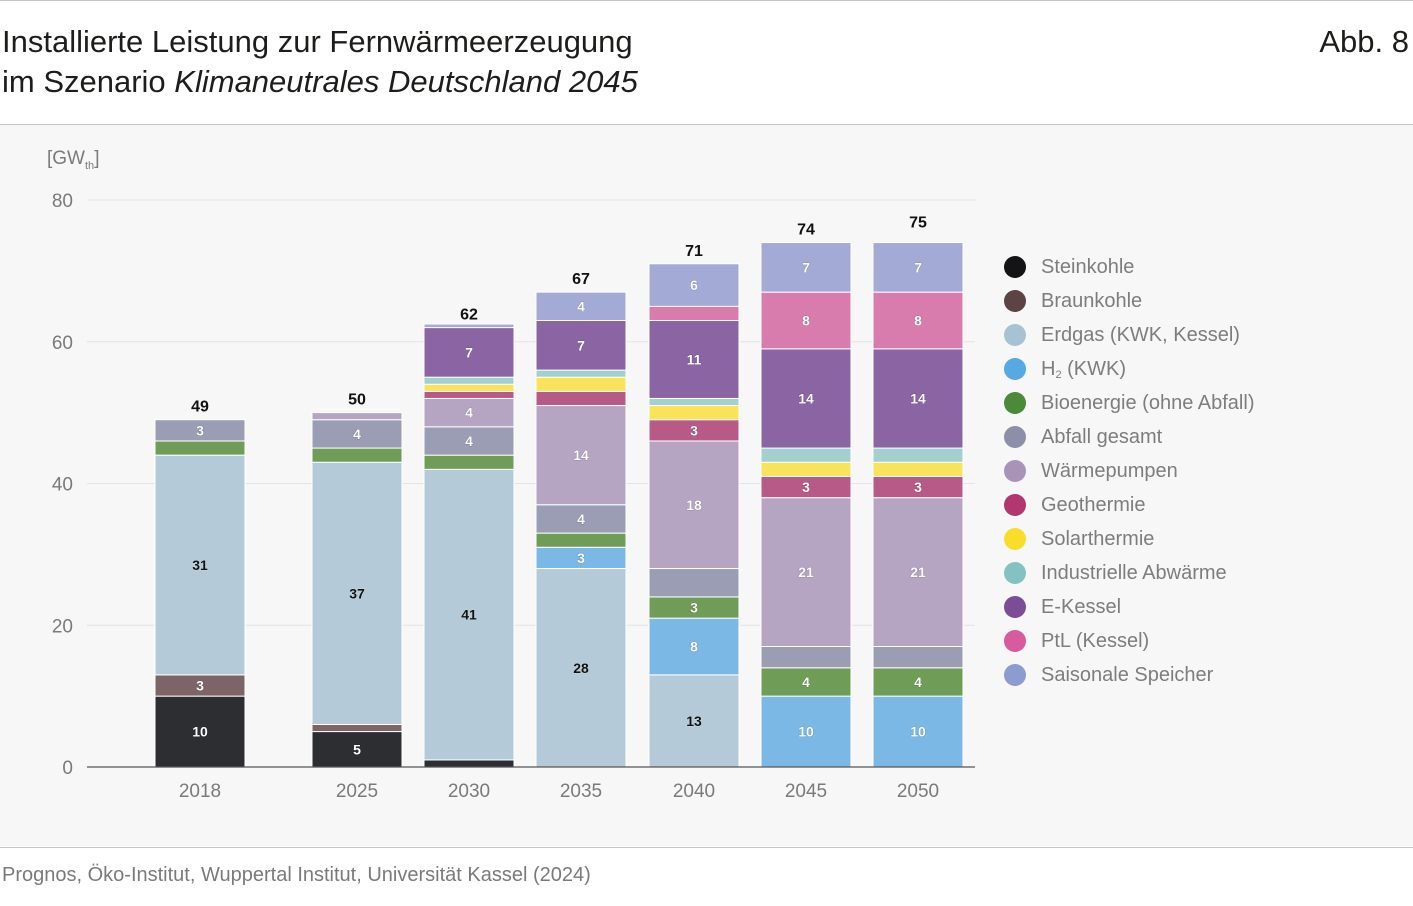 The height and width of the screenshot is (906, 1413). Describe the element at coordinates (706, 847) in the screenshot. I see `footer-rule` at that location.